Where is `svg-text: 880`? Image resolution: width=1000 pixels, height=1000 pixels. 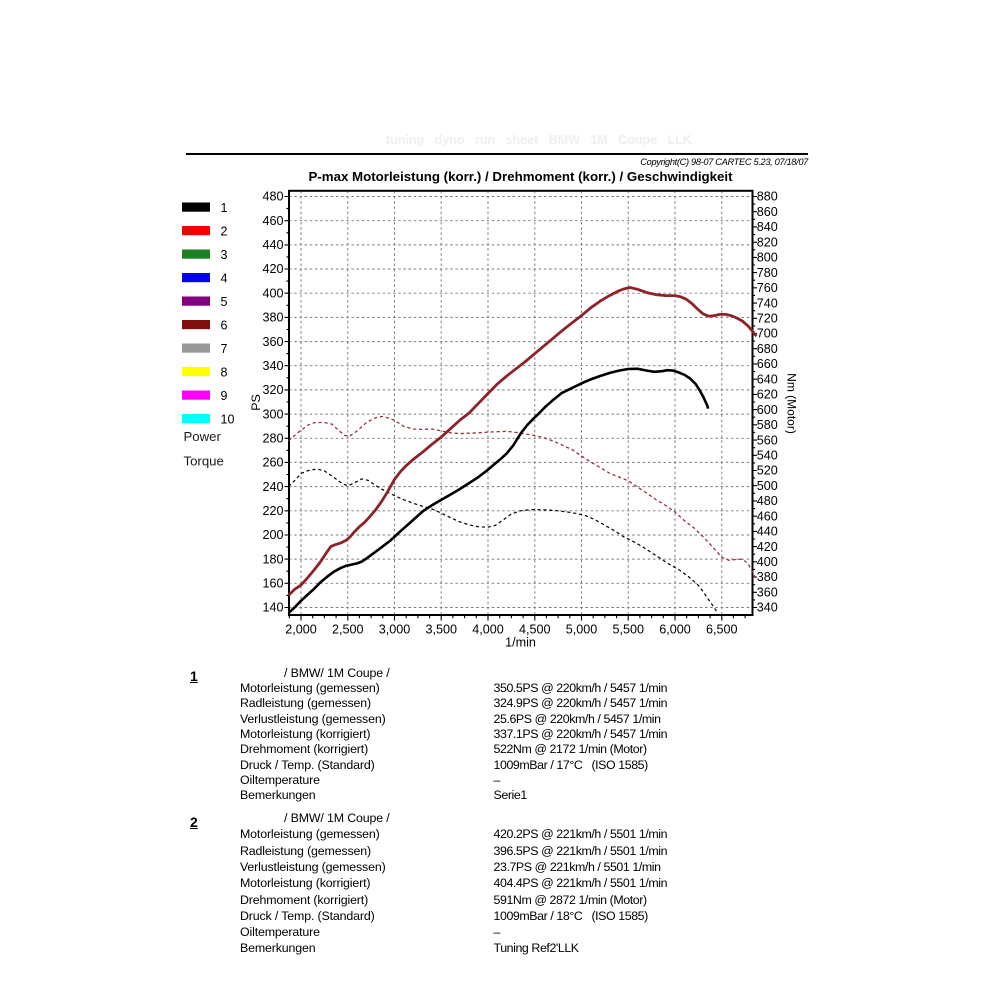 svg-text: 880 is located at coordinates (767, 197).